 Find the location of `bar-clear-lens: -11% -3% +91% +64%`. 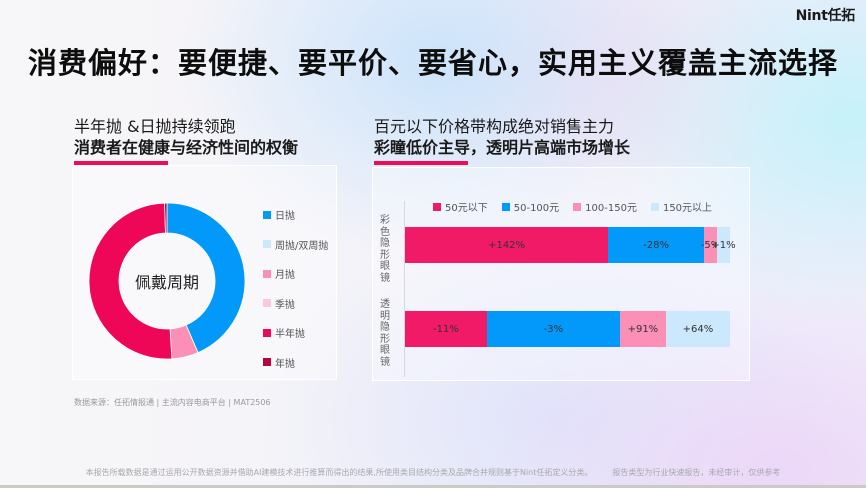

bar-clear-lens: -11% -3% +91% +64% is located at coordinates (567, 329).